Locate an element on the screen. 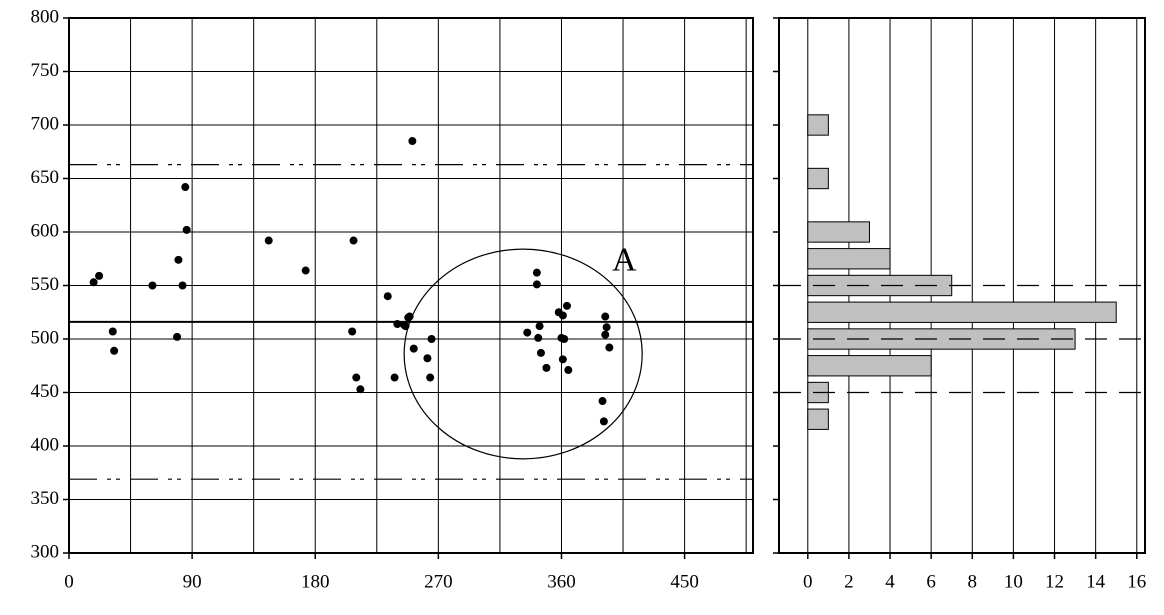 The width and height of the screenshot is (1164, 615). x-tick-label: 12 is located at coordinates (1054, 581).